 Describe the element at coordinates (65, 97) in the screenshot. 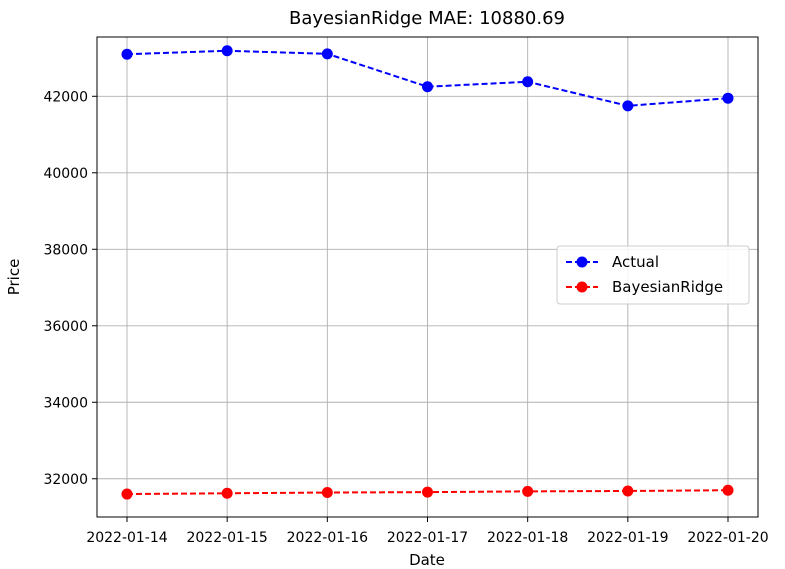

I see `y-tick-label: 42000` at that location.